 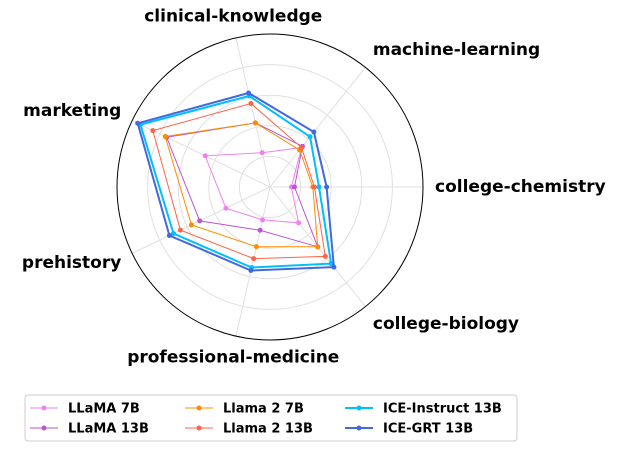 What do you see at coordinates (233, 358) in the screenshot?
I see `axis-label: professional-medicine` at bounding box center [233, 358].